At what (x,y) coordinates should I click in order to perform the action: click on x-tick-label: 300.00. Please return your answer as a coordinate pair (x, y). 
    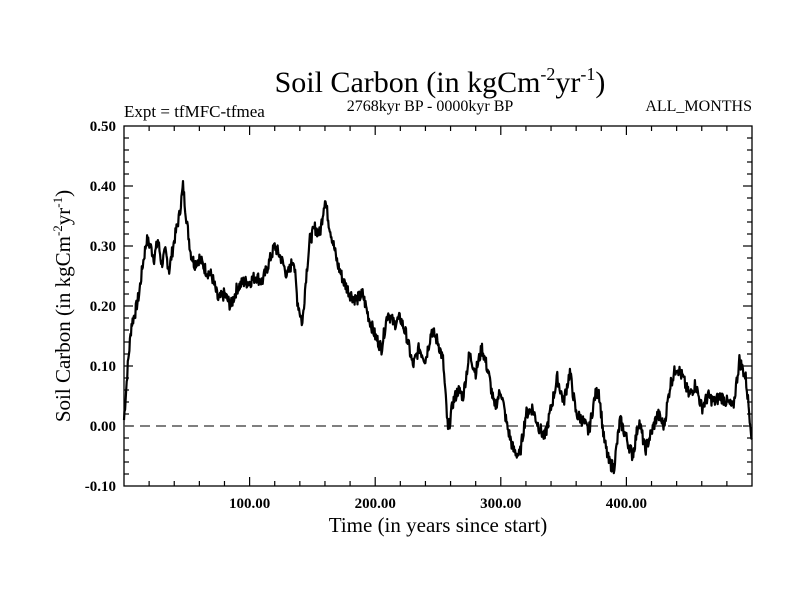
    Looking at the image, I should click on (500, 504).